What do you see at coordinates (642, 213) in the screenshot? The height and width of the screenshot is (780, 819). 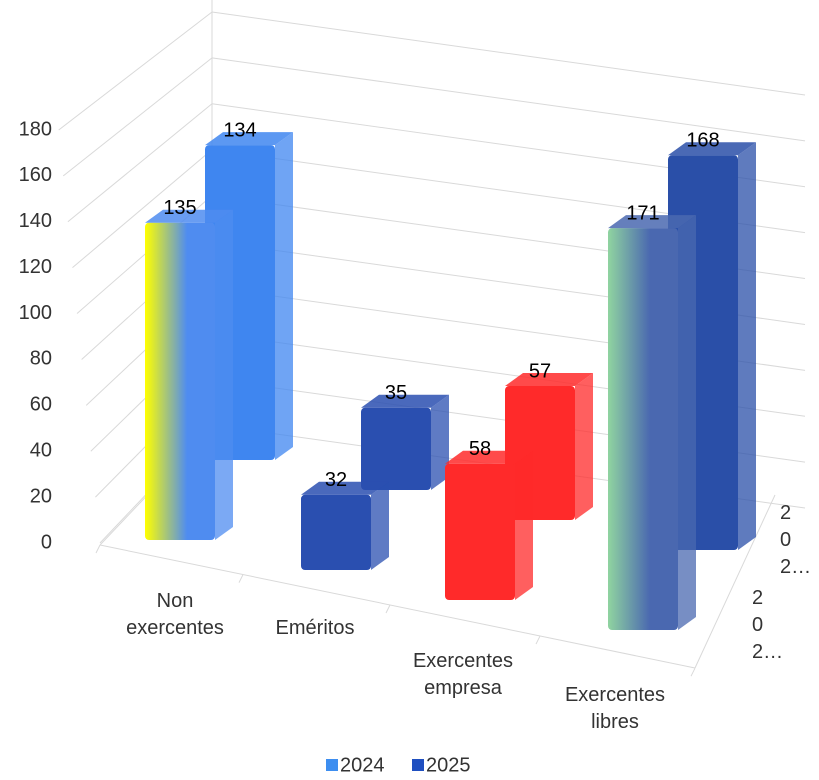 I see `data-label: 171` at bounding box center [642, 213].